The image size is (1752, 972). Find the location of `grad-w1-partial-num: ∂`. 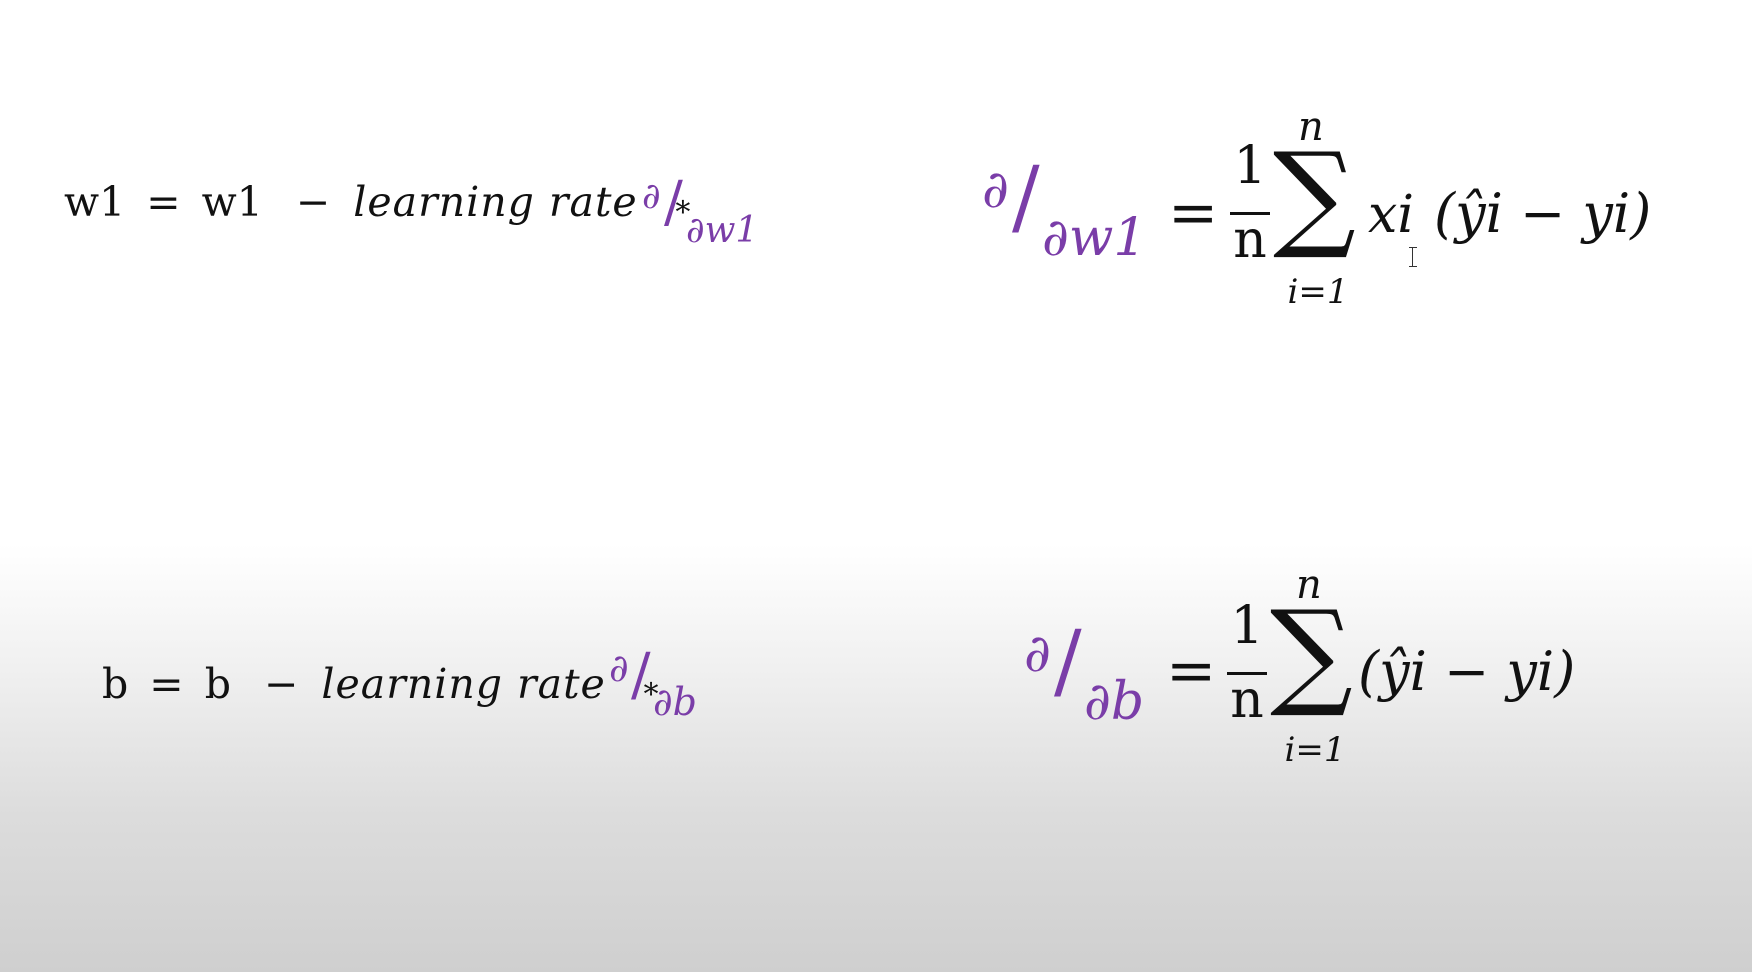

grad-w1-partial-num: ∂ is located at coordinates (995, 190).